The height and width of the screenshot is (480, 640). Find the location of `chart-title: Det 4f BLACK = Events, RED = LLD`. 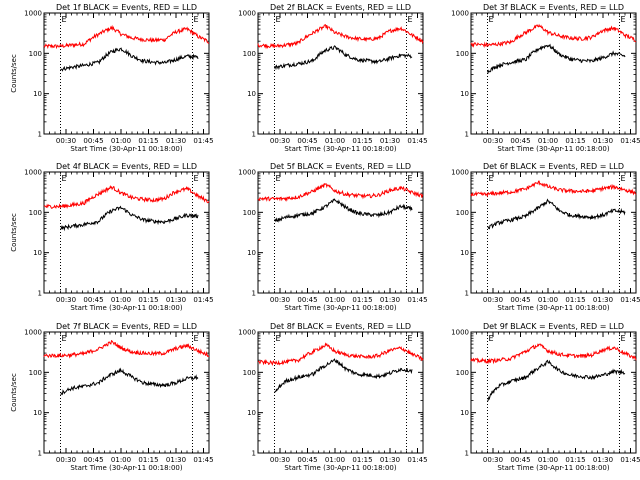

chart-title: Det 4f BLACK = Events, RED = LLD is located at coordinates (126, 166).